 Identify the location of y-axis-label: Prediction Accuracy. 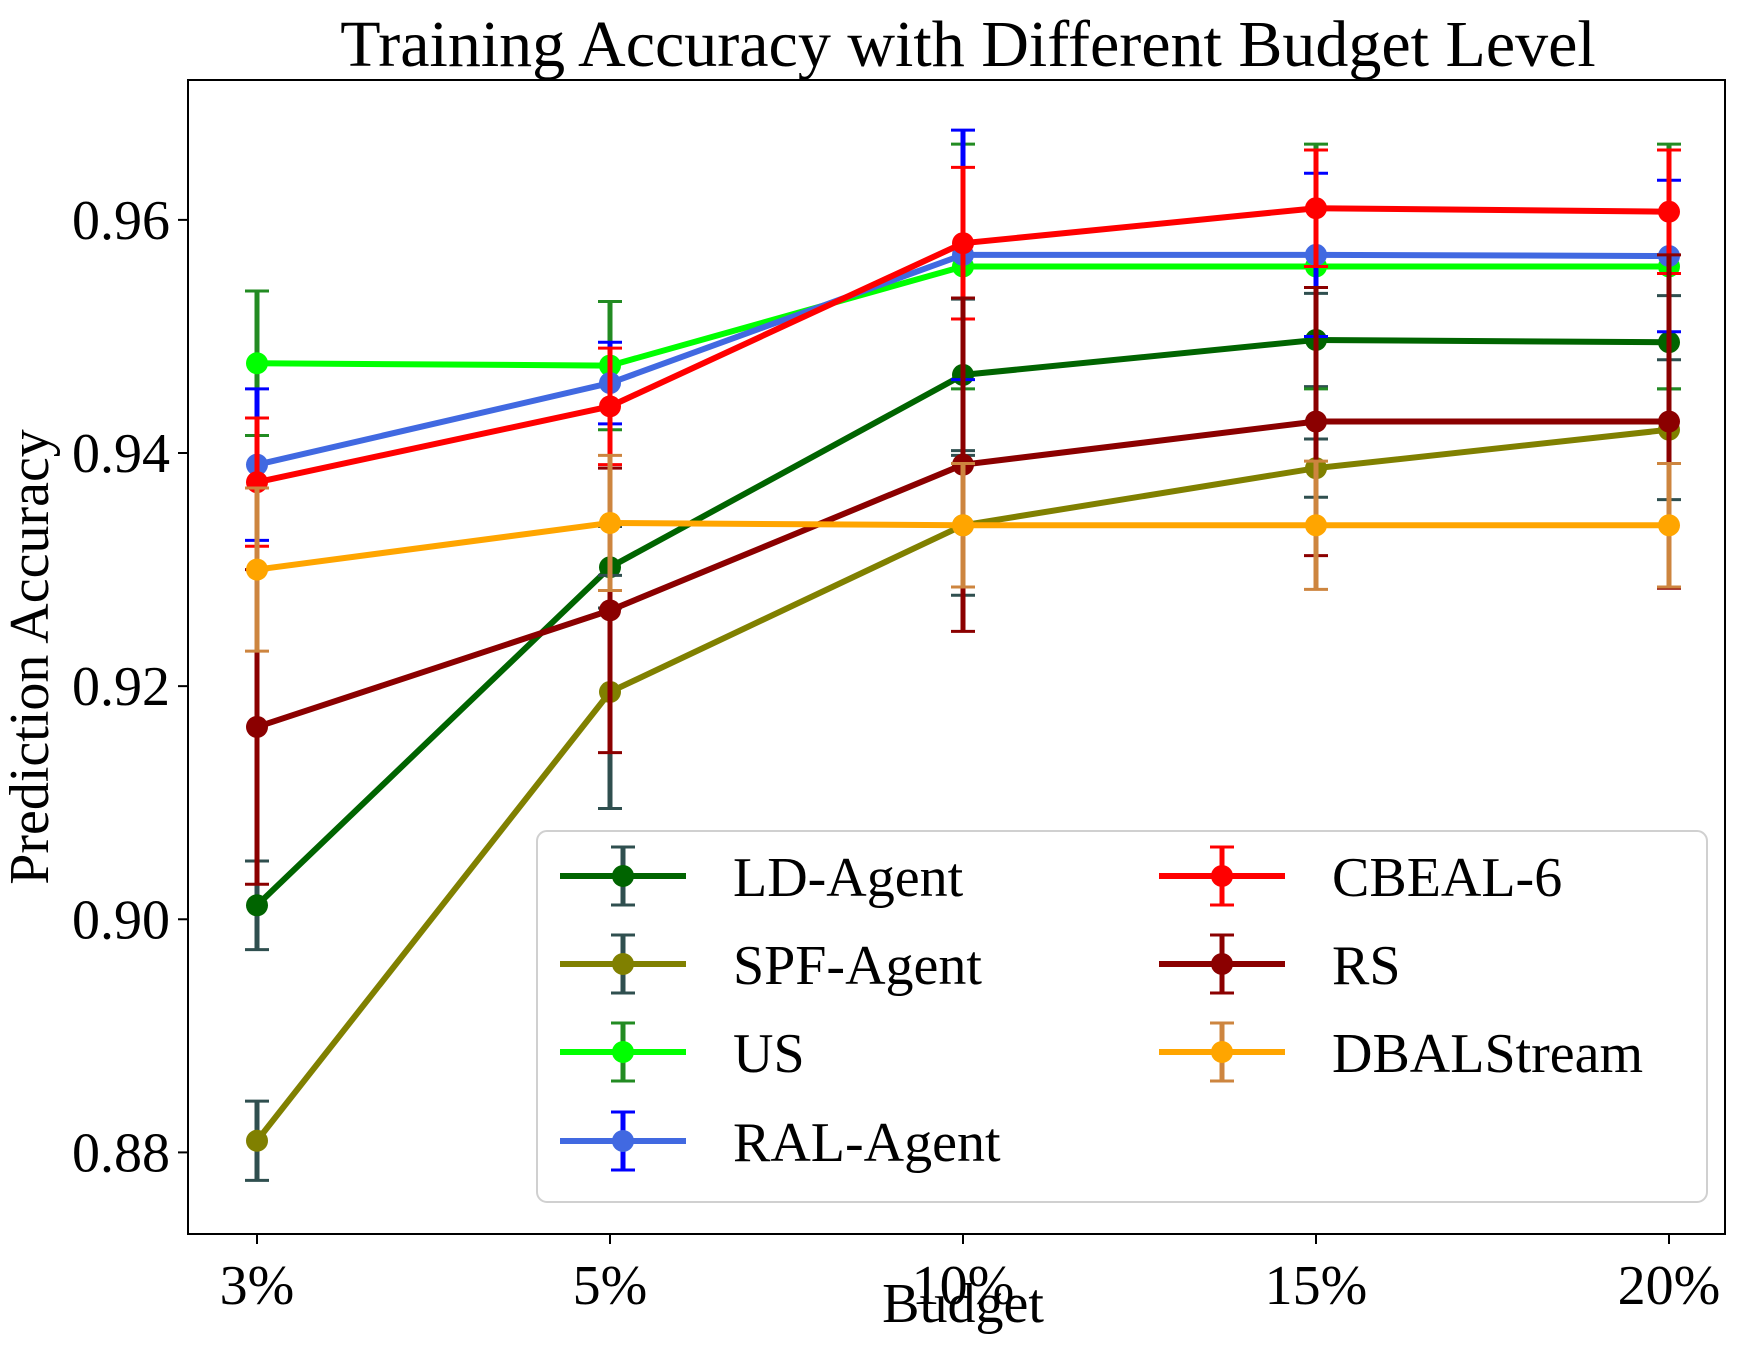
(30, 657).